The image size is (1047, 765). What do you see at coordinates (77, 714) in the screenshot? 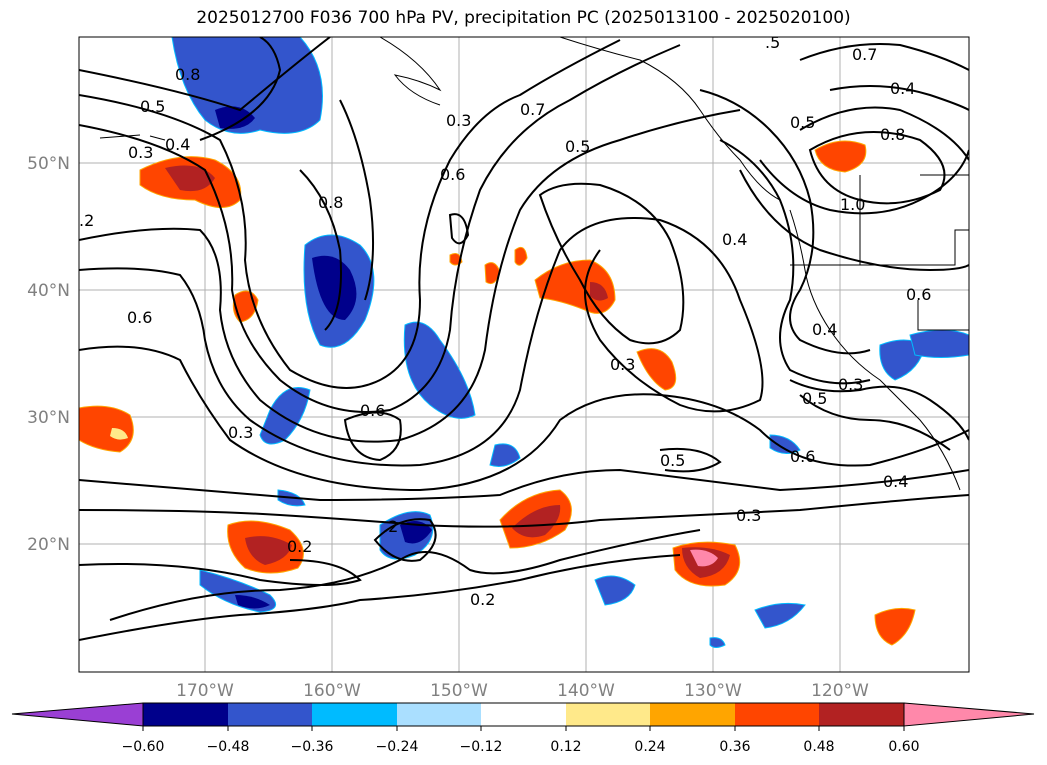
I see `colorbar-min-arrow` at bounding box center [77, 714].